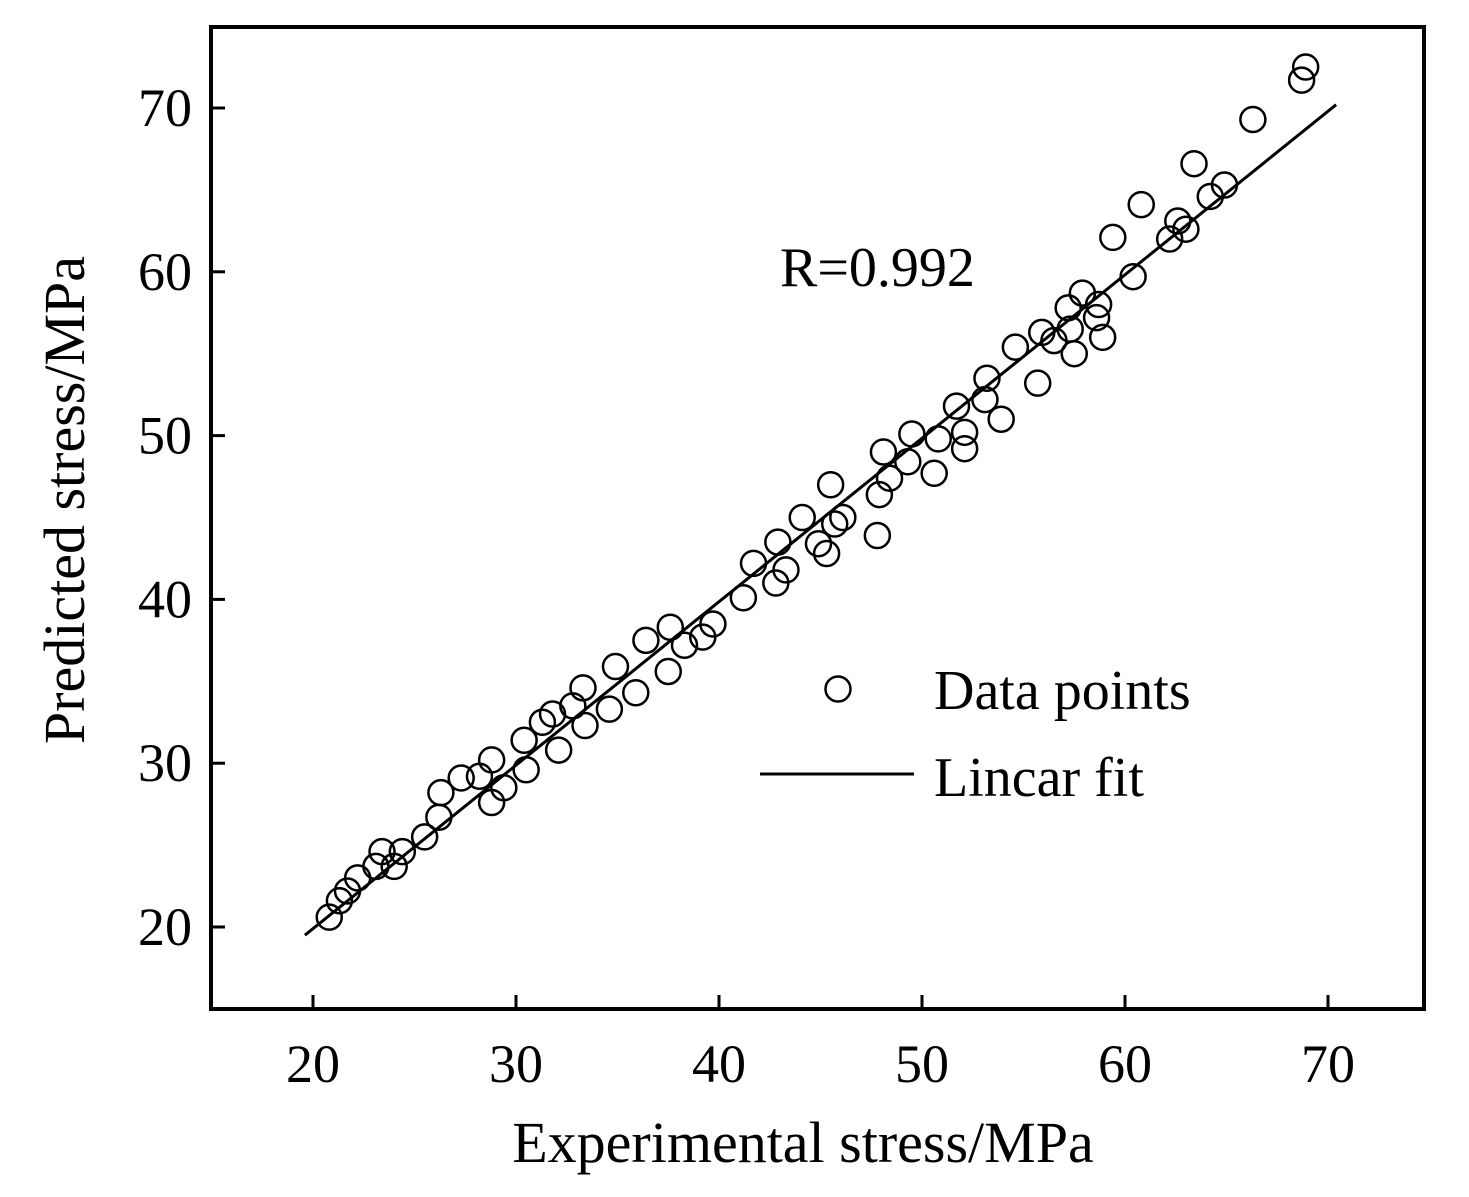 This screenshot has width=1469, height=1197. Describe the element at coordinates (516, 1064) in the screenshot. I see `x-tick-label: 30` at that location.